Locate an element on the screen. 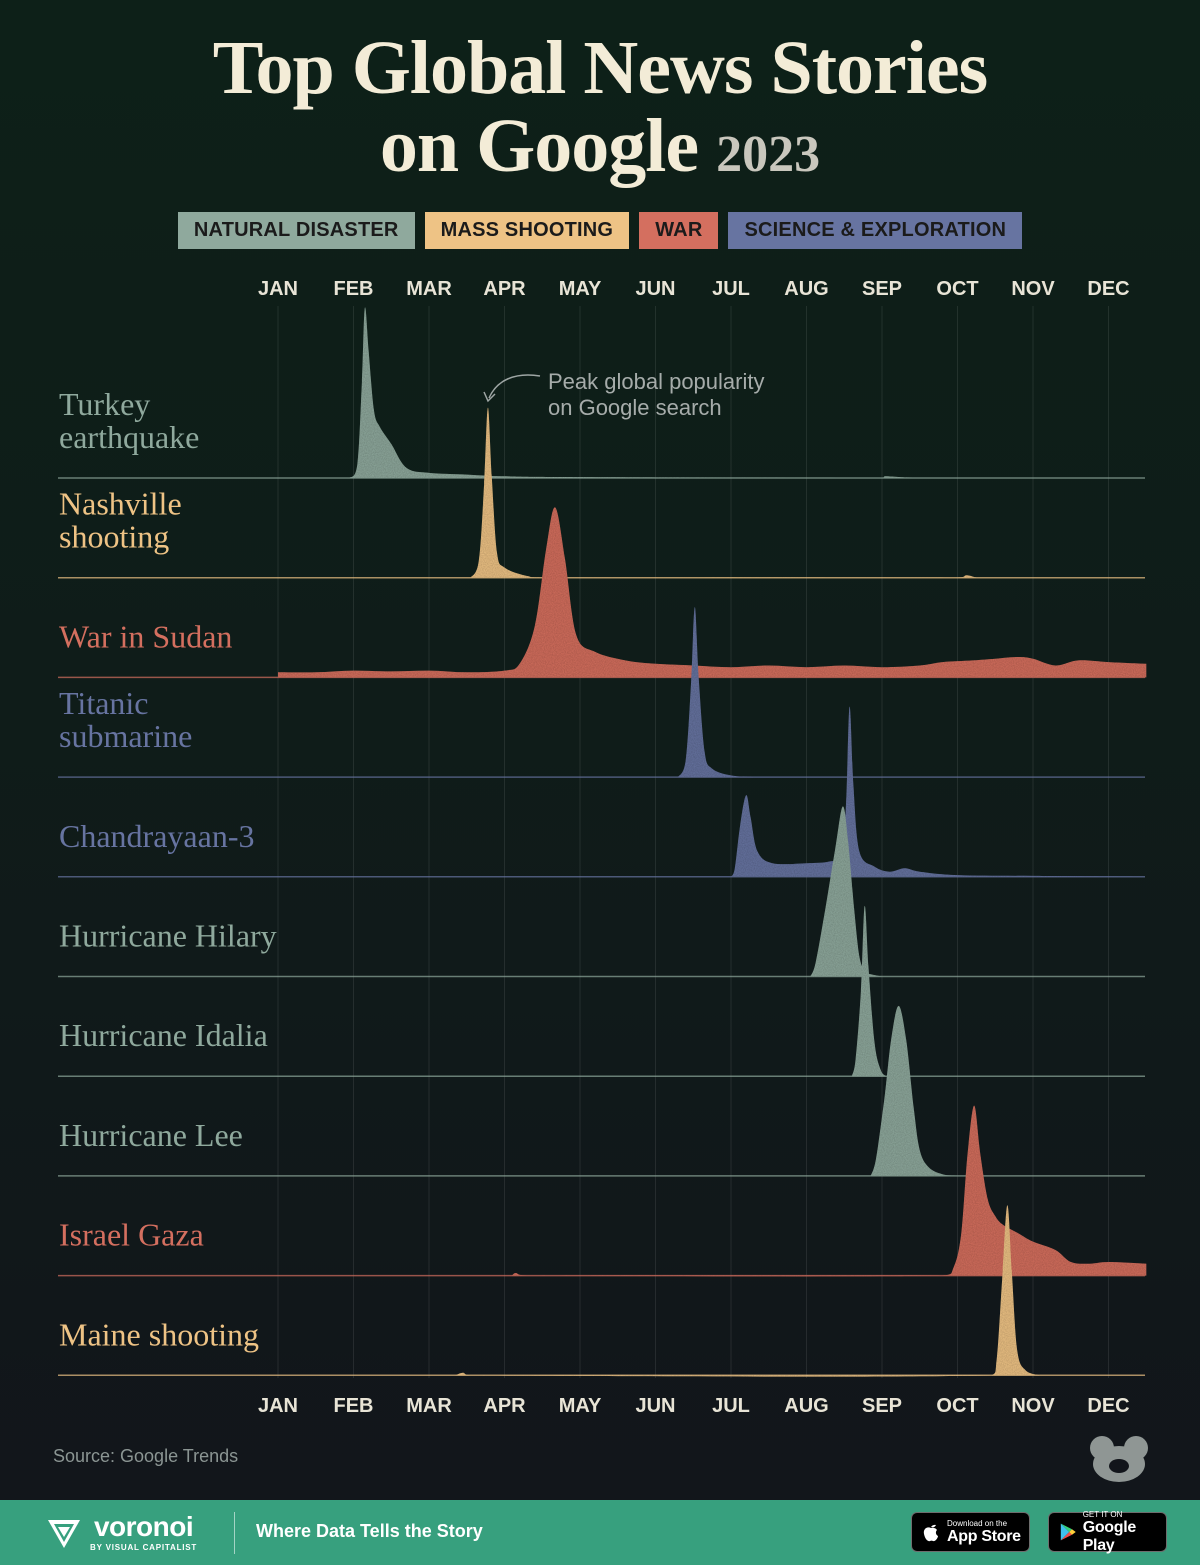 This screenshot has width=1200, height=1565. month-label-bottom-may: MAY is located at coordinates (580, 1406).